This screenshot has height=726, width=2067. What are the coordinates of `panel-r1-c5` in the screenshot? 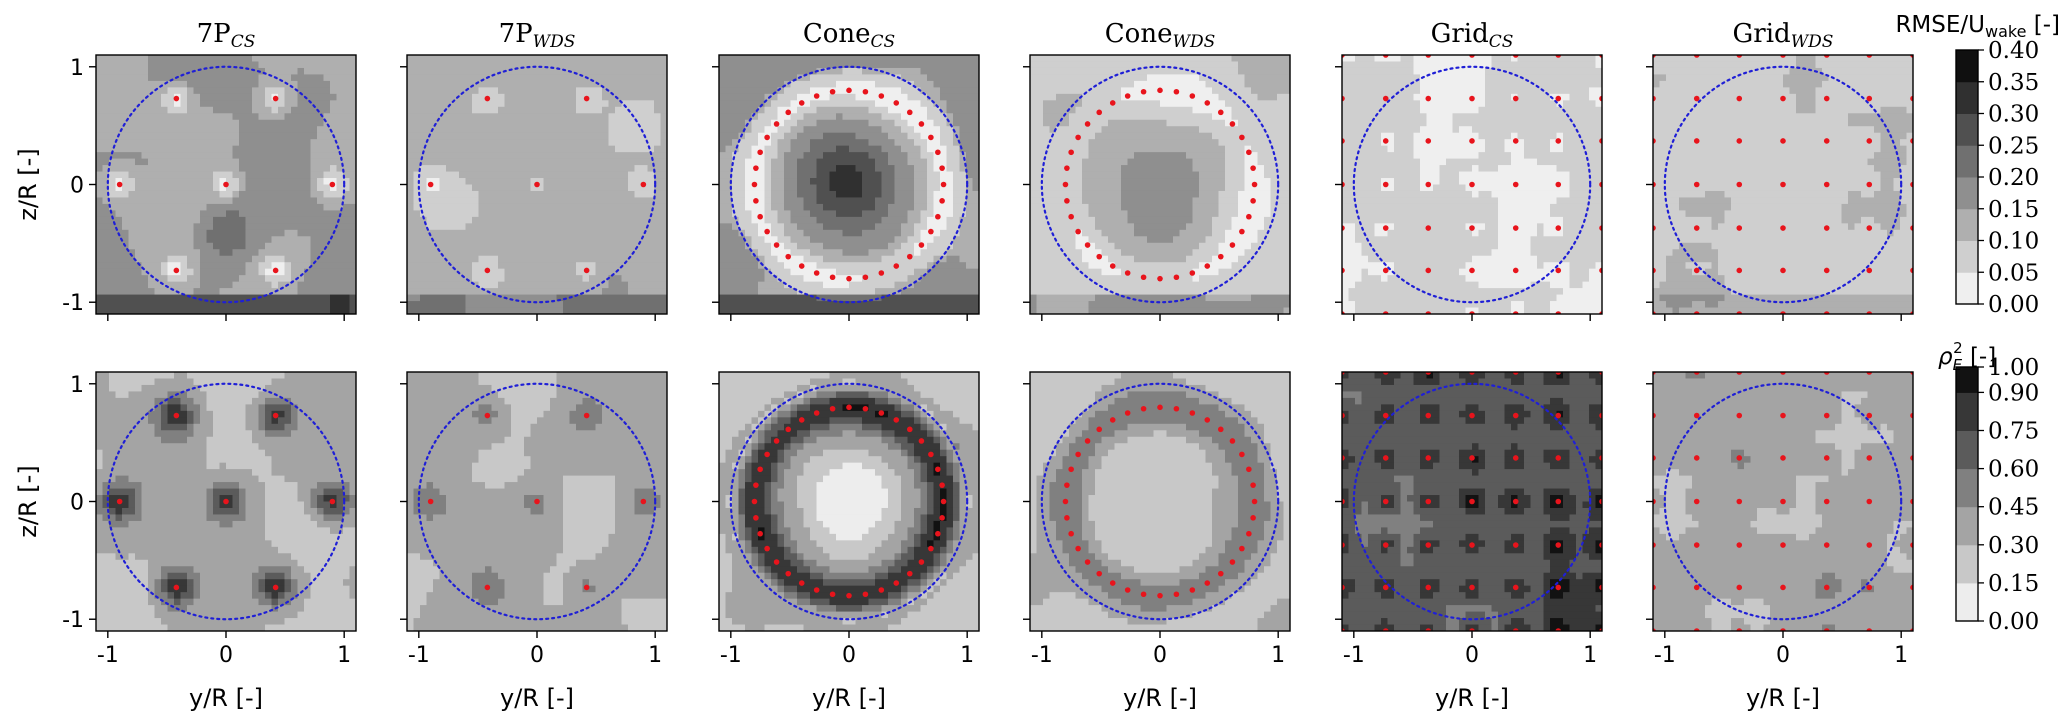 It's located at (1469, 187).